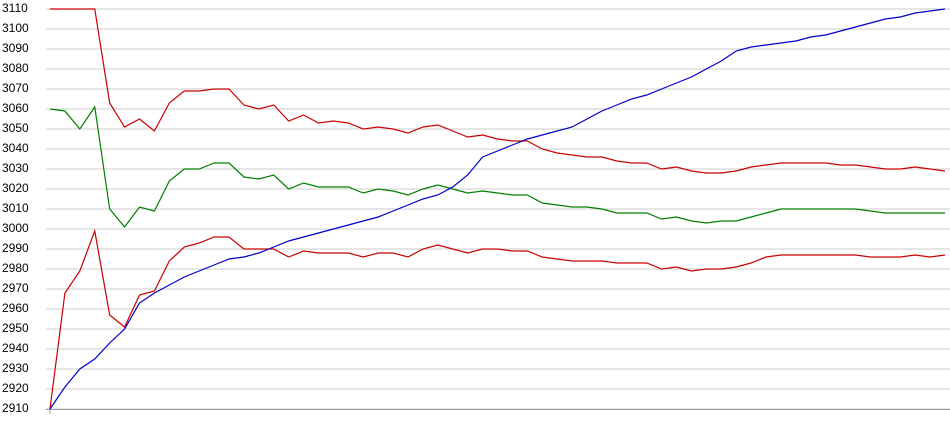  Describe the element at coordinates (15, 8) in the screenshot. I see `y-tick-label: 3110` at that location.